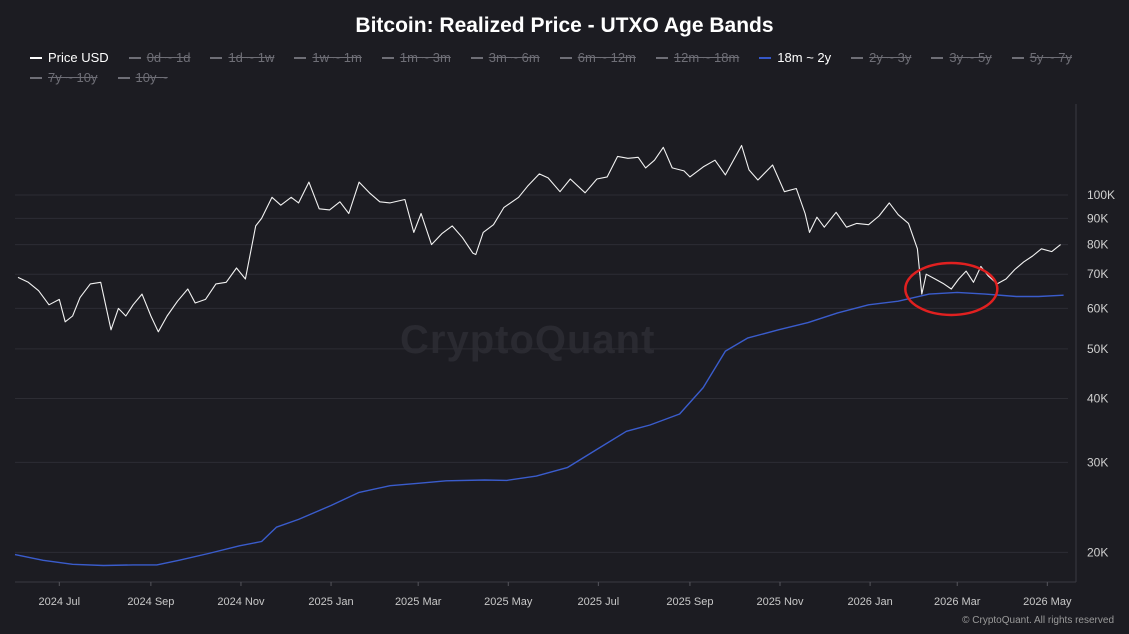  Describe the element at coordinates (689, 602) in the screenshot. I see `x-tick-label: 2025 Sep` at that location.